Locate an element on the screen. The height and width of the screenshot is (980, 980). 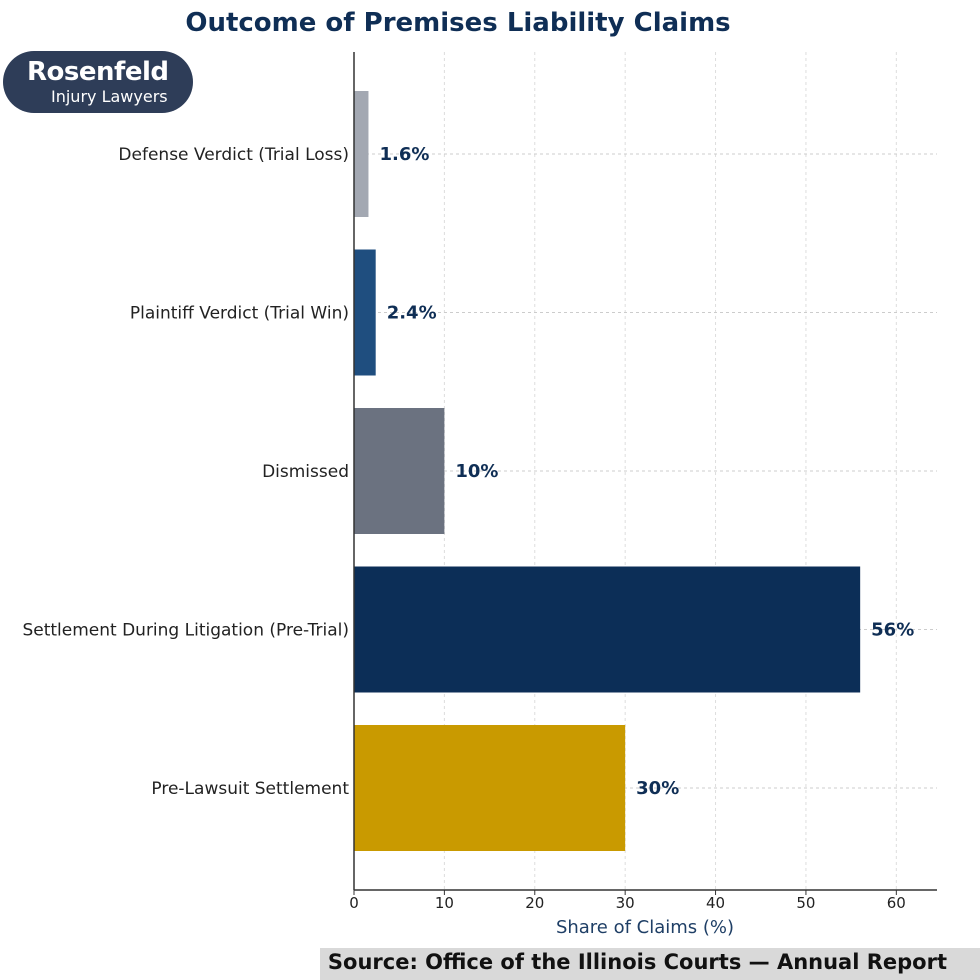
brand-tagline: Injury Lawyers is located at coordinates (109, 96).